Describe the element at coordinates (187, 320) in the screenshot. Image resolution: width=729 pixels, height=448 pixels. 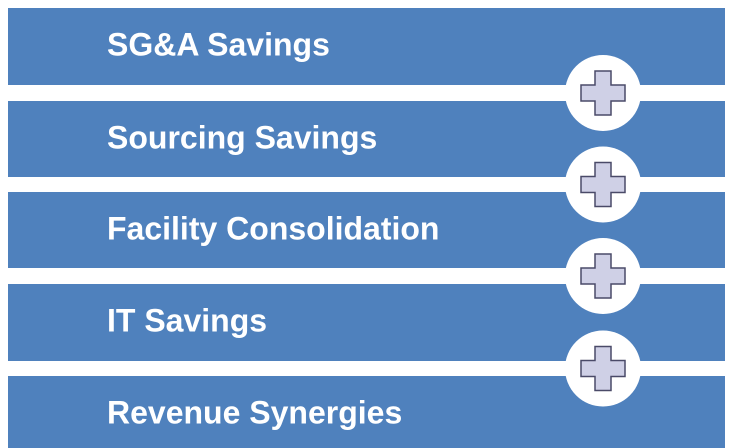
I see `bar-label: IT Savings` at that location.